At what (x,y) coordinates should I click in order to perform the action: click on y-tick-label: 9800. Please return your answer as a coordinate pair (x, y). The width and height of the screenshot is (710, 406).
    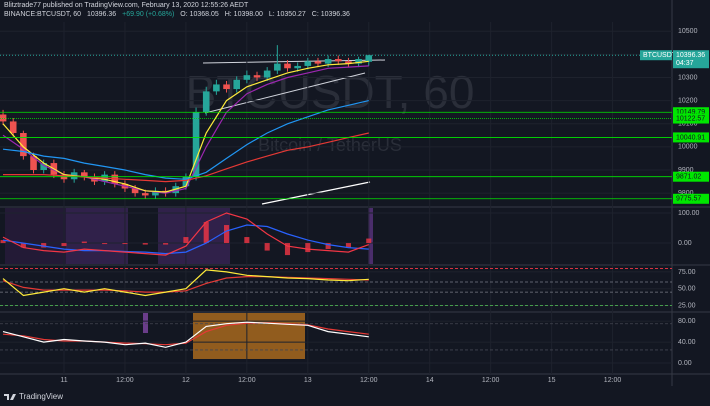
    Looking at the image, I should click on (686, 193).